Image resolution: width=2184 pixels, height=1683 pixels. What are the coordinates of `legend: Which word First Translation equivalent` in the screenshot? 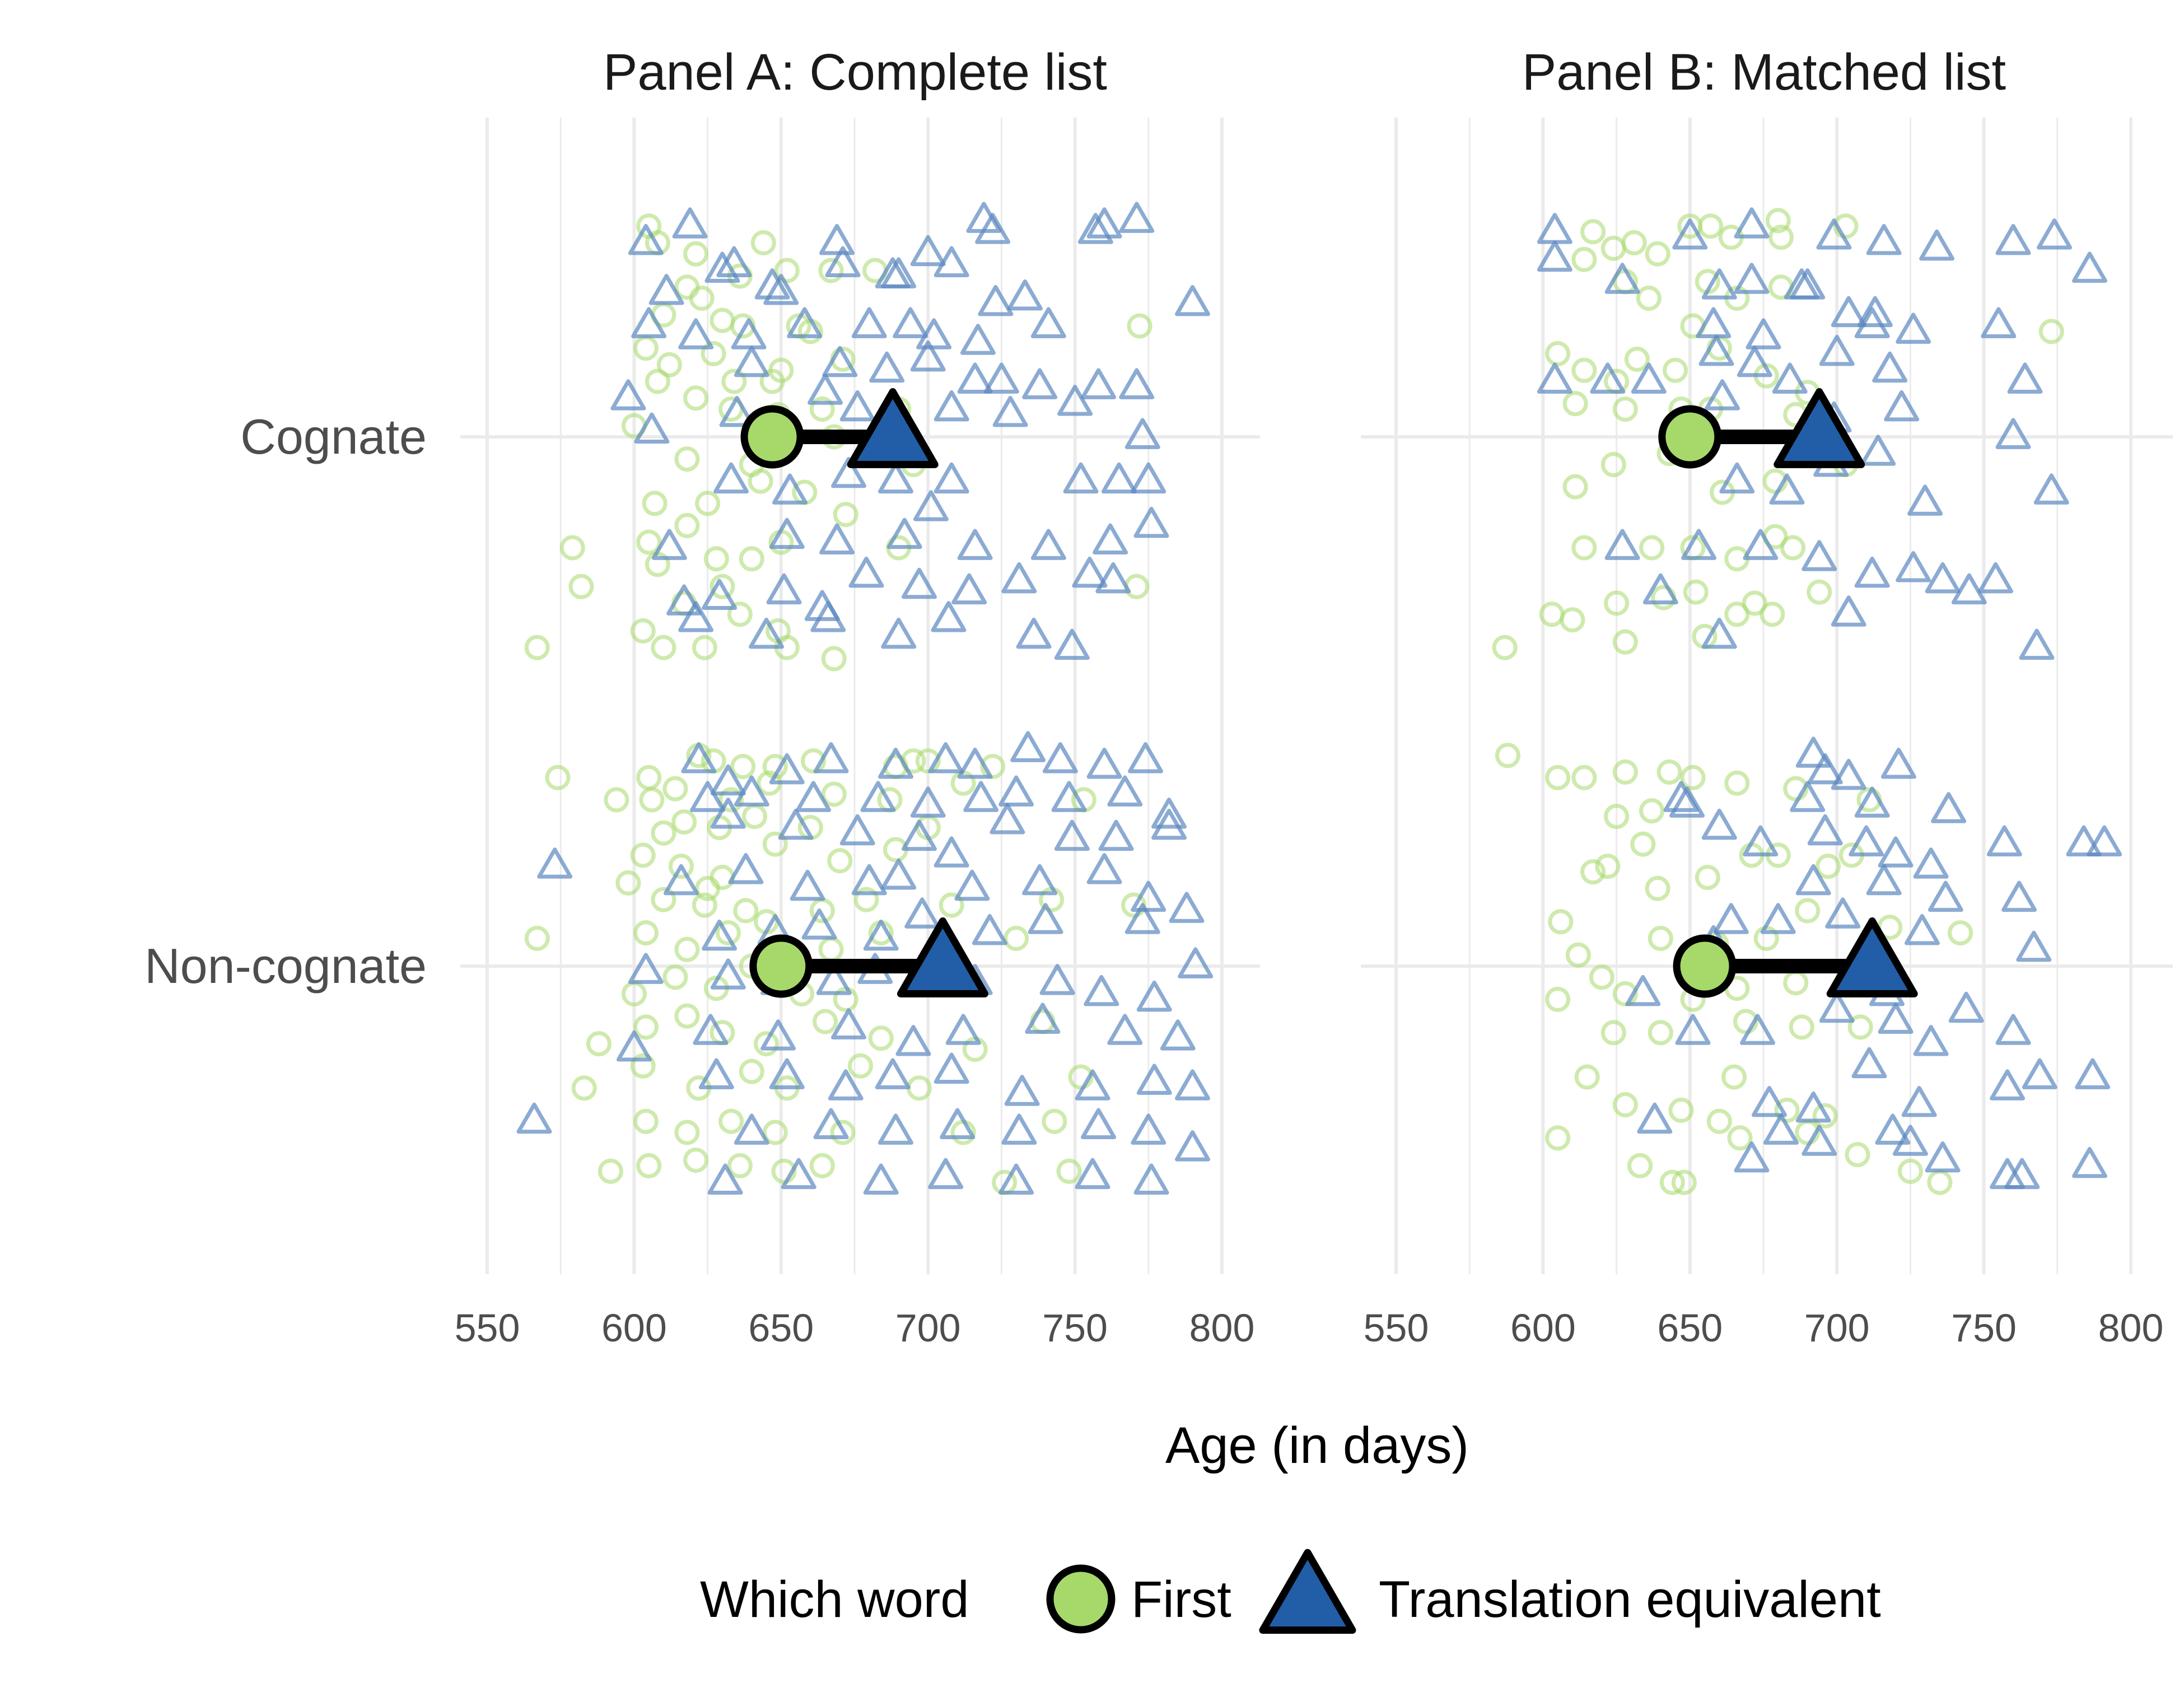 It's located at (1291, 1591).